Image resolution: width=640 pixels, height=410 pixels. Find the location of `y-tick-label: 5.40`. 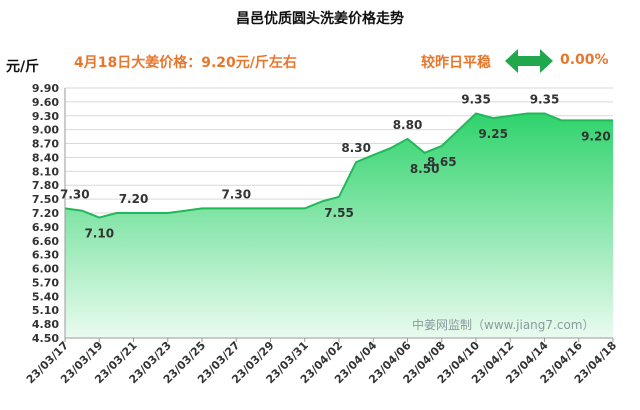

y-tick-label: 5.40 is located at coordinates (45, 296).